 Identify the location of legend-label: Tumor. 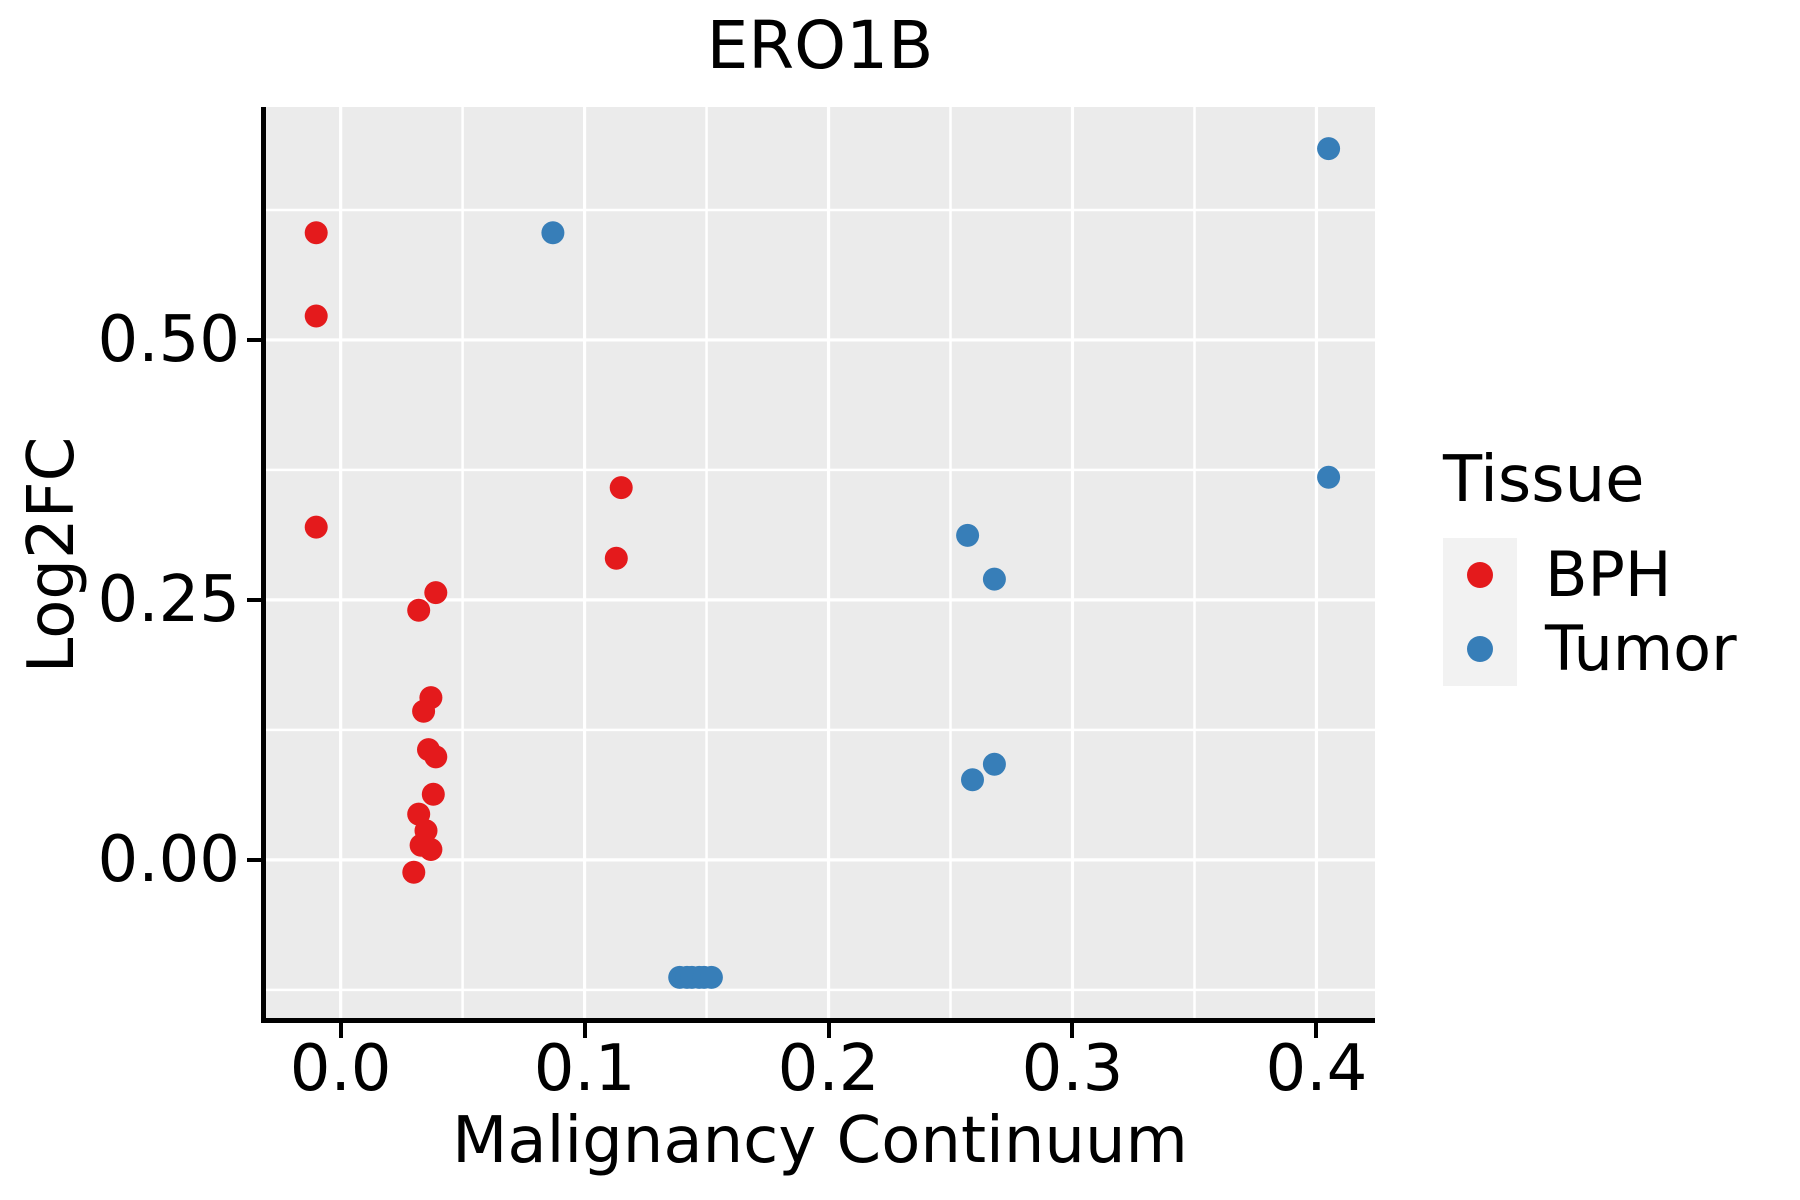
(1641, 648).